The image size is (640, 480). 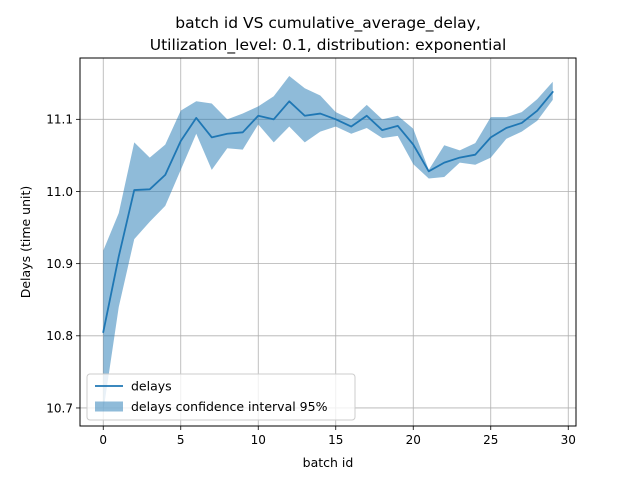 I want to click on x-axis-label: batch id, so click(x=328, y=462).